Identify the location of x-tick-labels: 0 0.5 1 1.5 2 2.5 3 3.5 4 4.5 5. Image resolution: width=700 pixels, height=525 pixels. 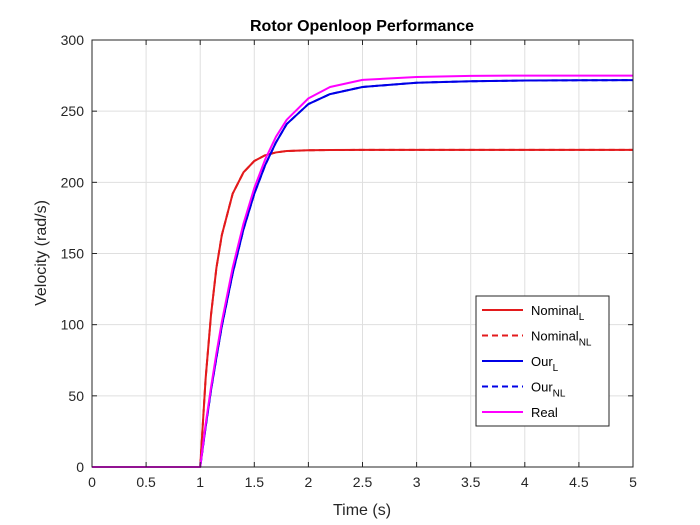
(362, 482).